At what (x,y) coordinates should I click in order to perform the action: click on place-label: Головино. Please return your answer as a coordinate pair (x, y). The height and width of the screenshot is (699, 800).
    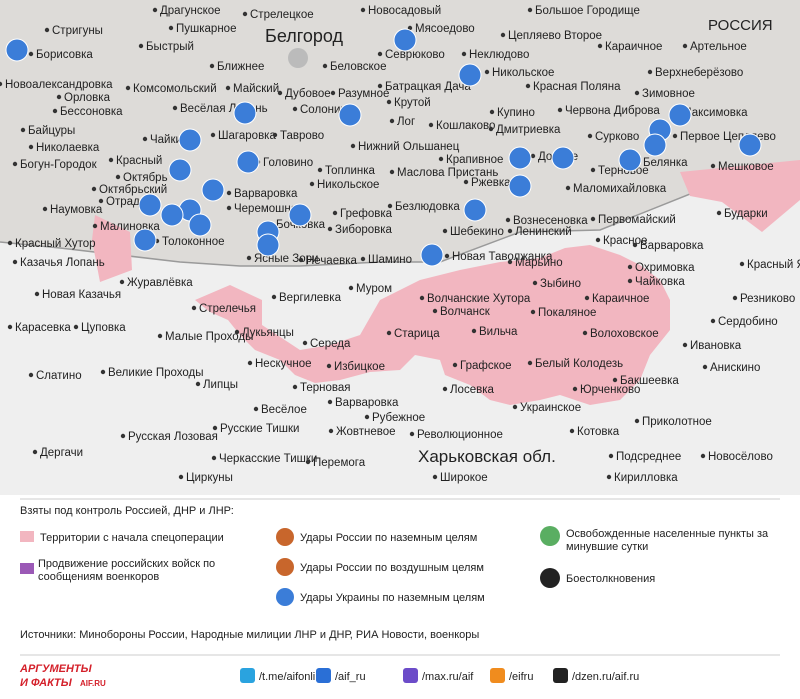
    Looking at the image, I should click on (288, 163).